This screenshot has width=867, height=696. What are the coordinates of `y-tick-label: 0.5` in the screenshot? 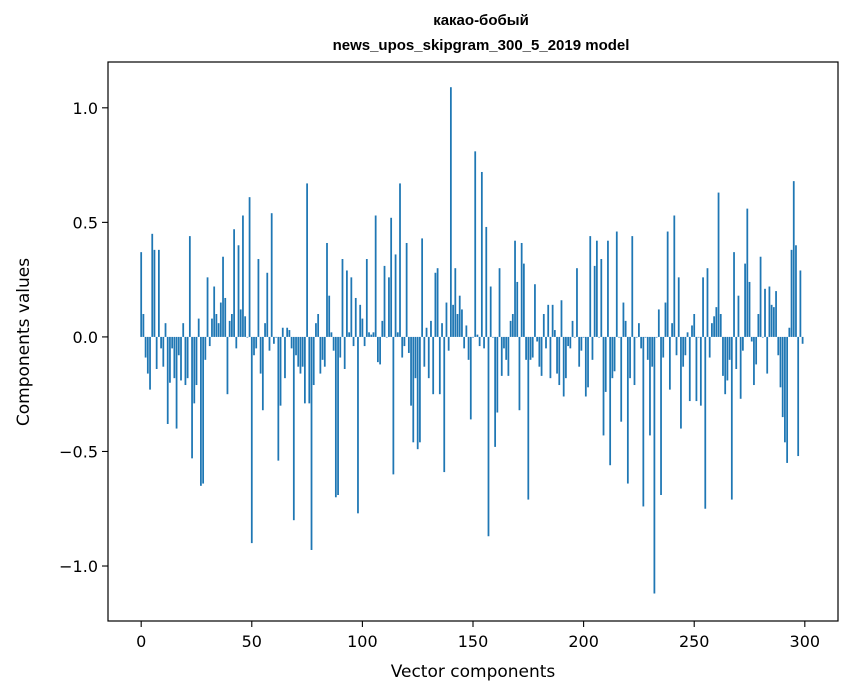 It's located at (85, 222).